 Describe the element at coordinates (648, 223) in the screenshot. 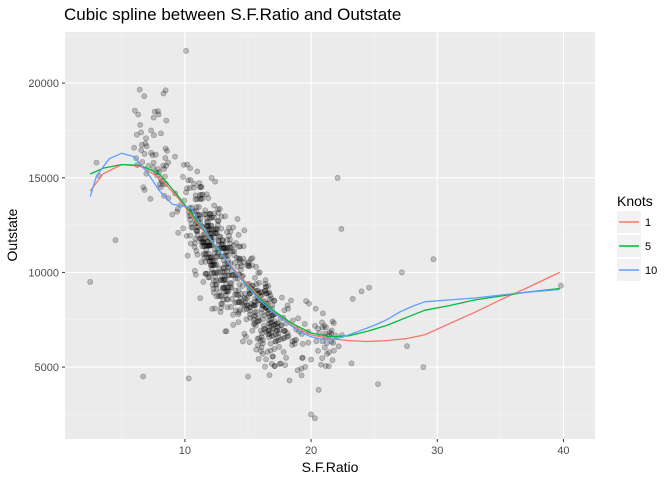

I see `legend-label: 1` at that location.